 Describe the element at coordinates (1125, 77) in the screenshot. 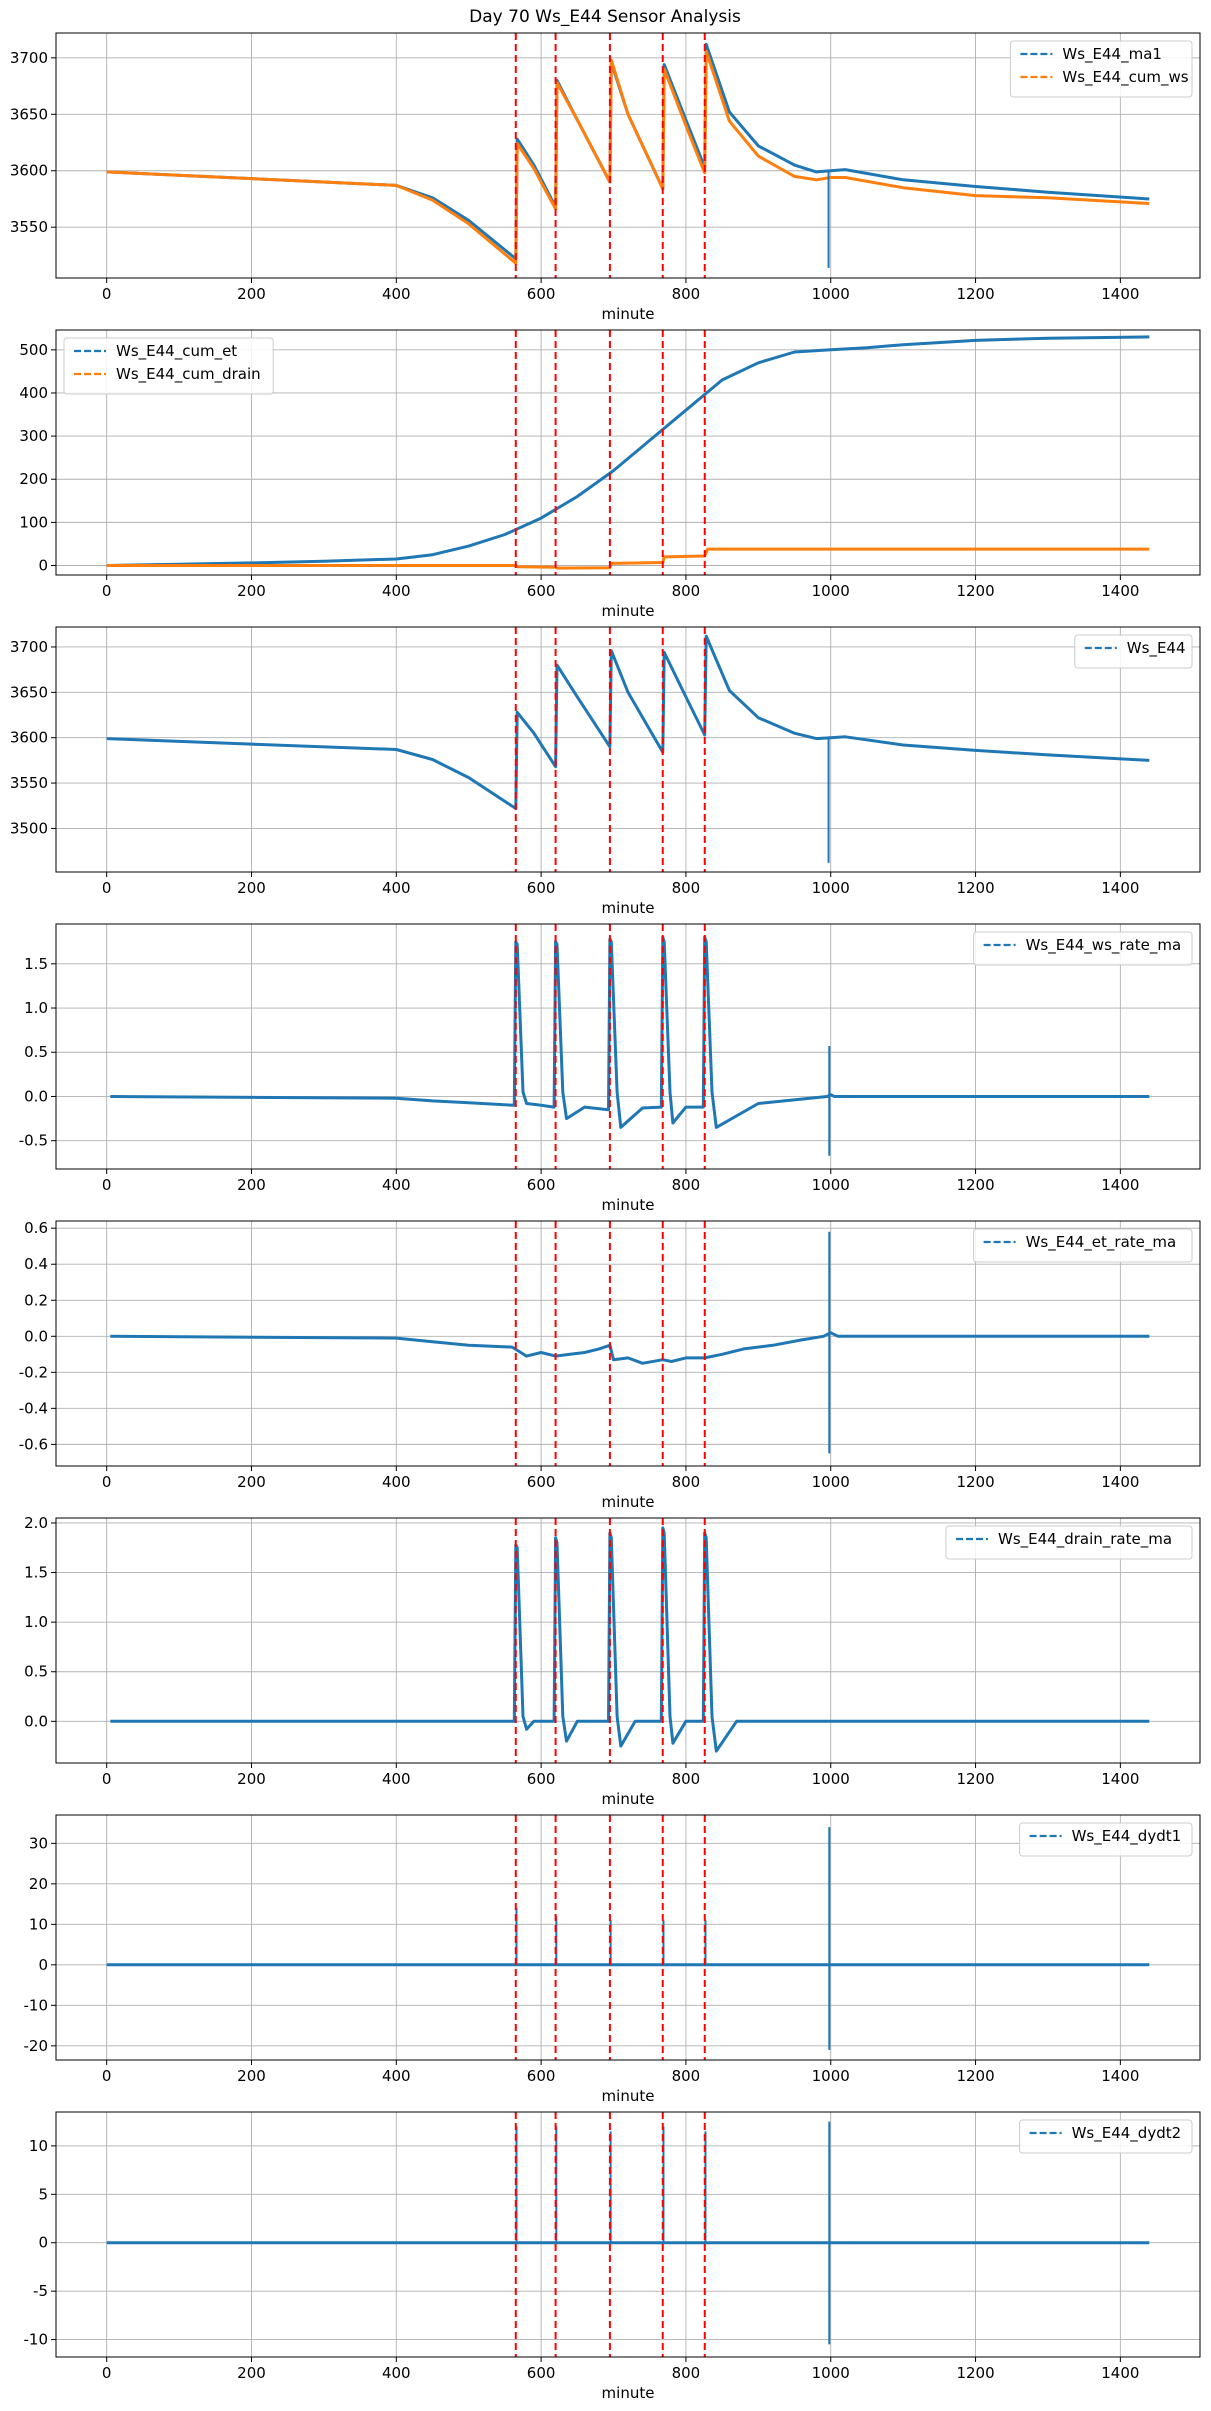

I see `legend-label: Ws_E44_cum_ws` at that location.